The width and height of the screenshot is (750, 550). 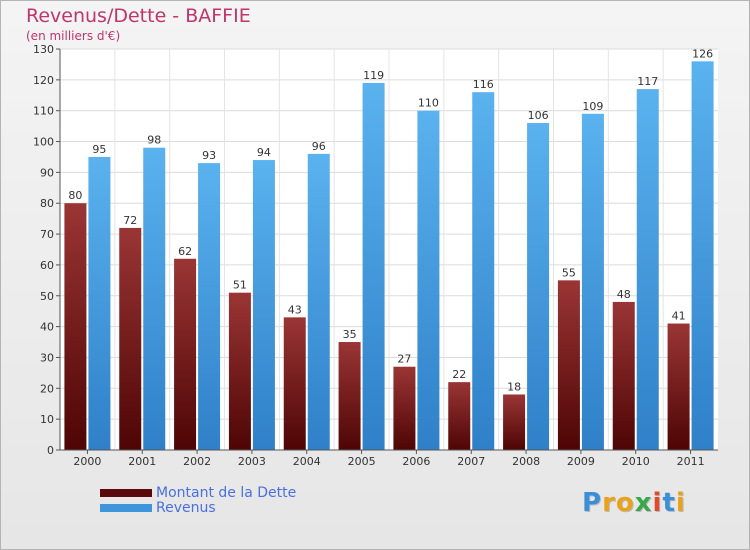 I want to click on logo-letter: r, so click(x=609, y=503).